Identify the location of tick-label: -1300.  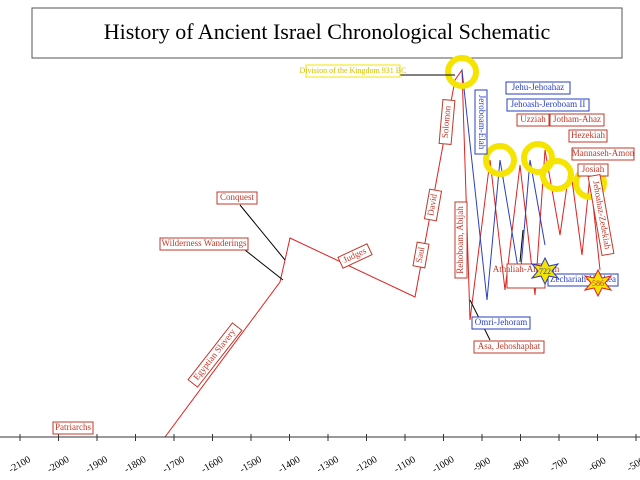
(328, 464).